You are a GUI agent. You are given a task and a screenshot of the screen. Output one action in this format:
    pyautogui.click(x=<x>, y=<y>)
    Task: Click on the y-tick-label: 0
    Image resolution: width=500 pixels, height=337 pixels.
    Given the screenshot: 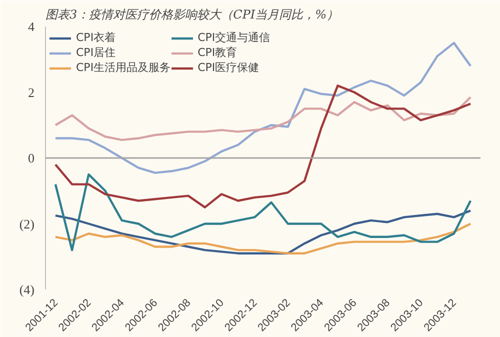 What is the action you would take?
    pyautogui.click(x=31, y=158)
    